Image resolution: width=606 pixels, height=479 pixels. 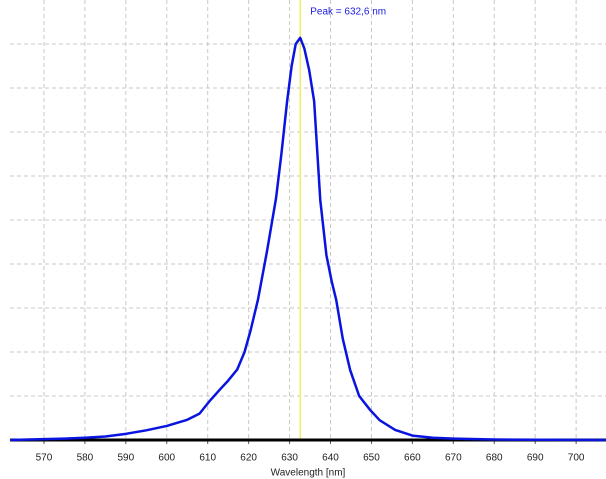 I want to click on x-tick-label: 580, so click(x=85, y=458).